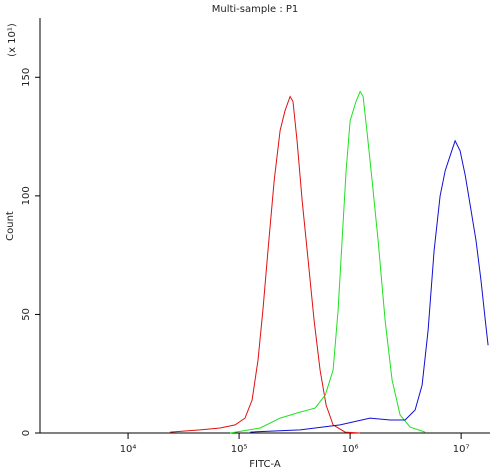 The height and width of the screenshot is (472, 497). Describe the element at coordinates (26, 77) in the screenshot. I see `y-tick-label: 150` at that location.